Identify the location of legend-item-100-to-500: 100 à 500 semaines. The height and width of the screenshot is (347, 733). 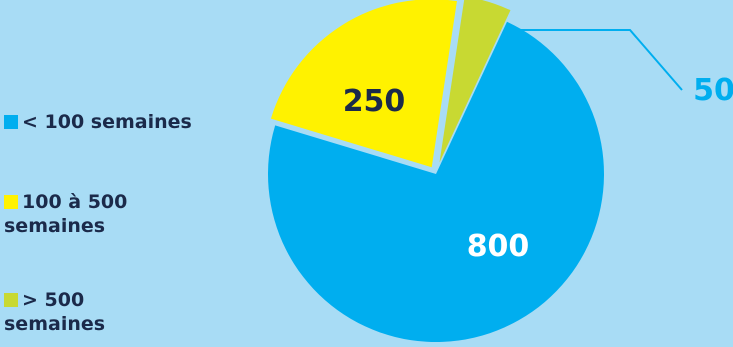
(79, 214).